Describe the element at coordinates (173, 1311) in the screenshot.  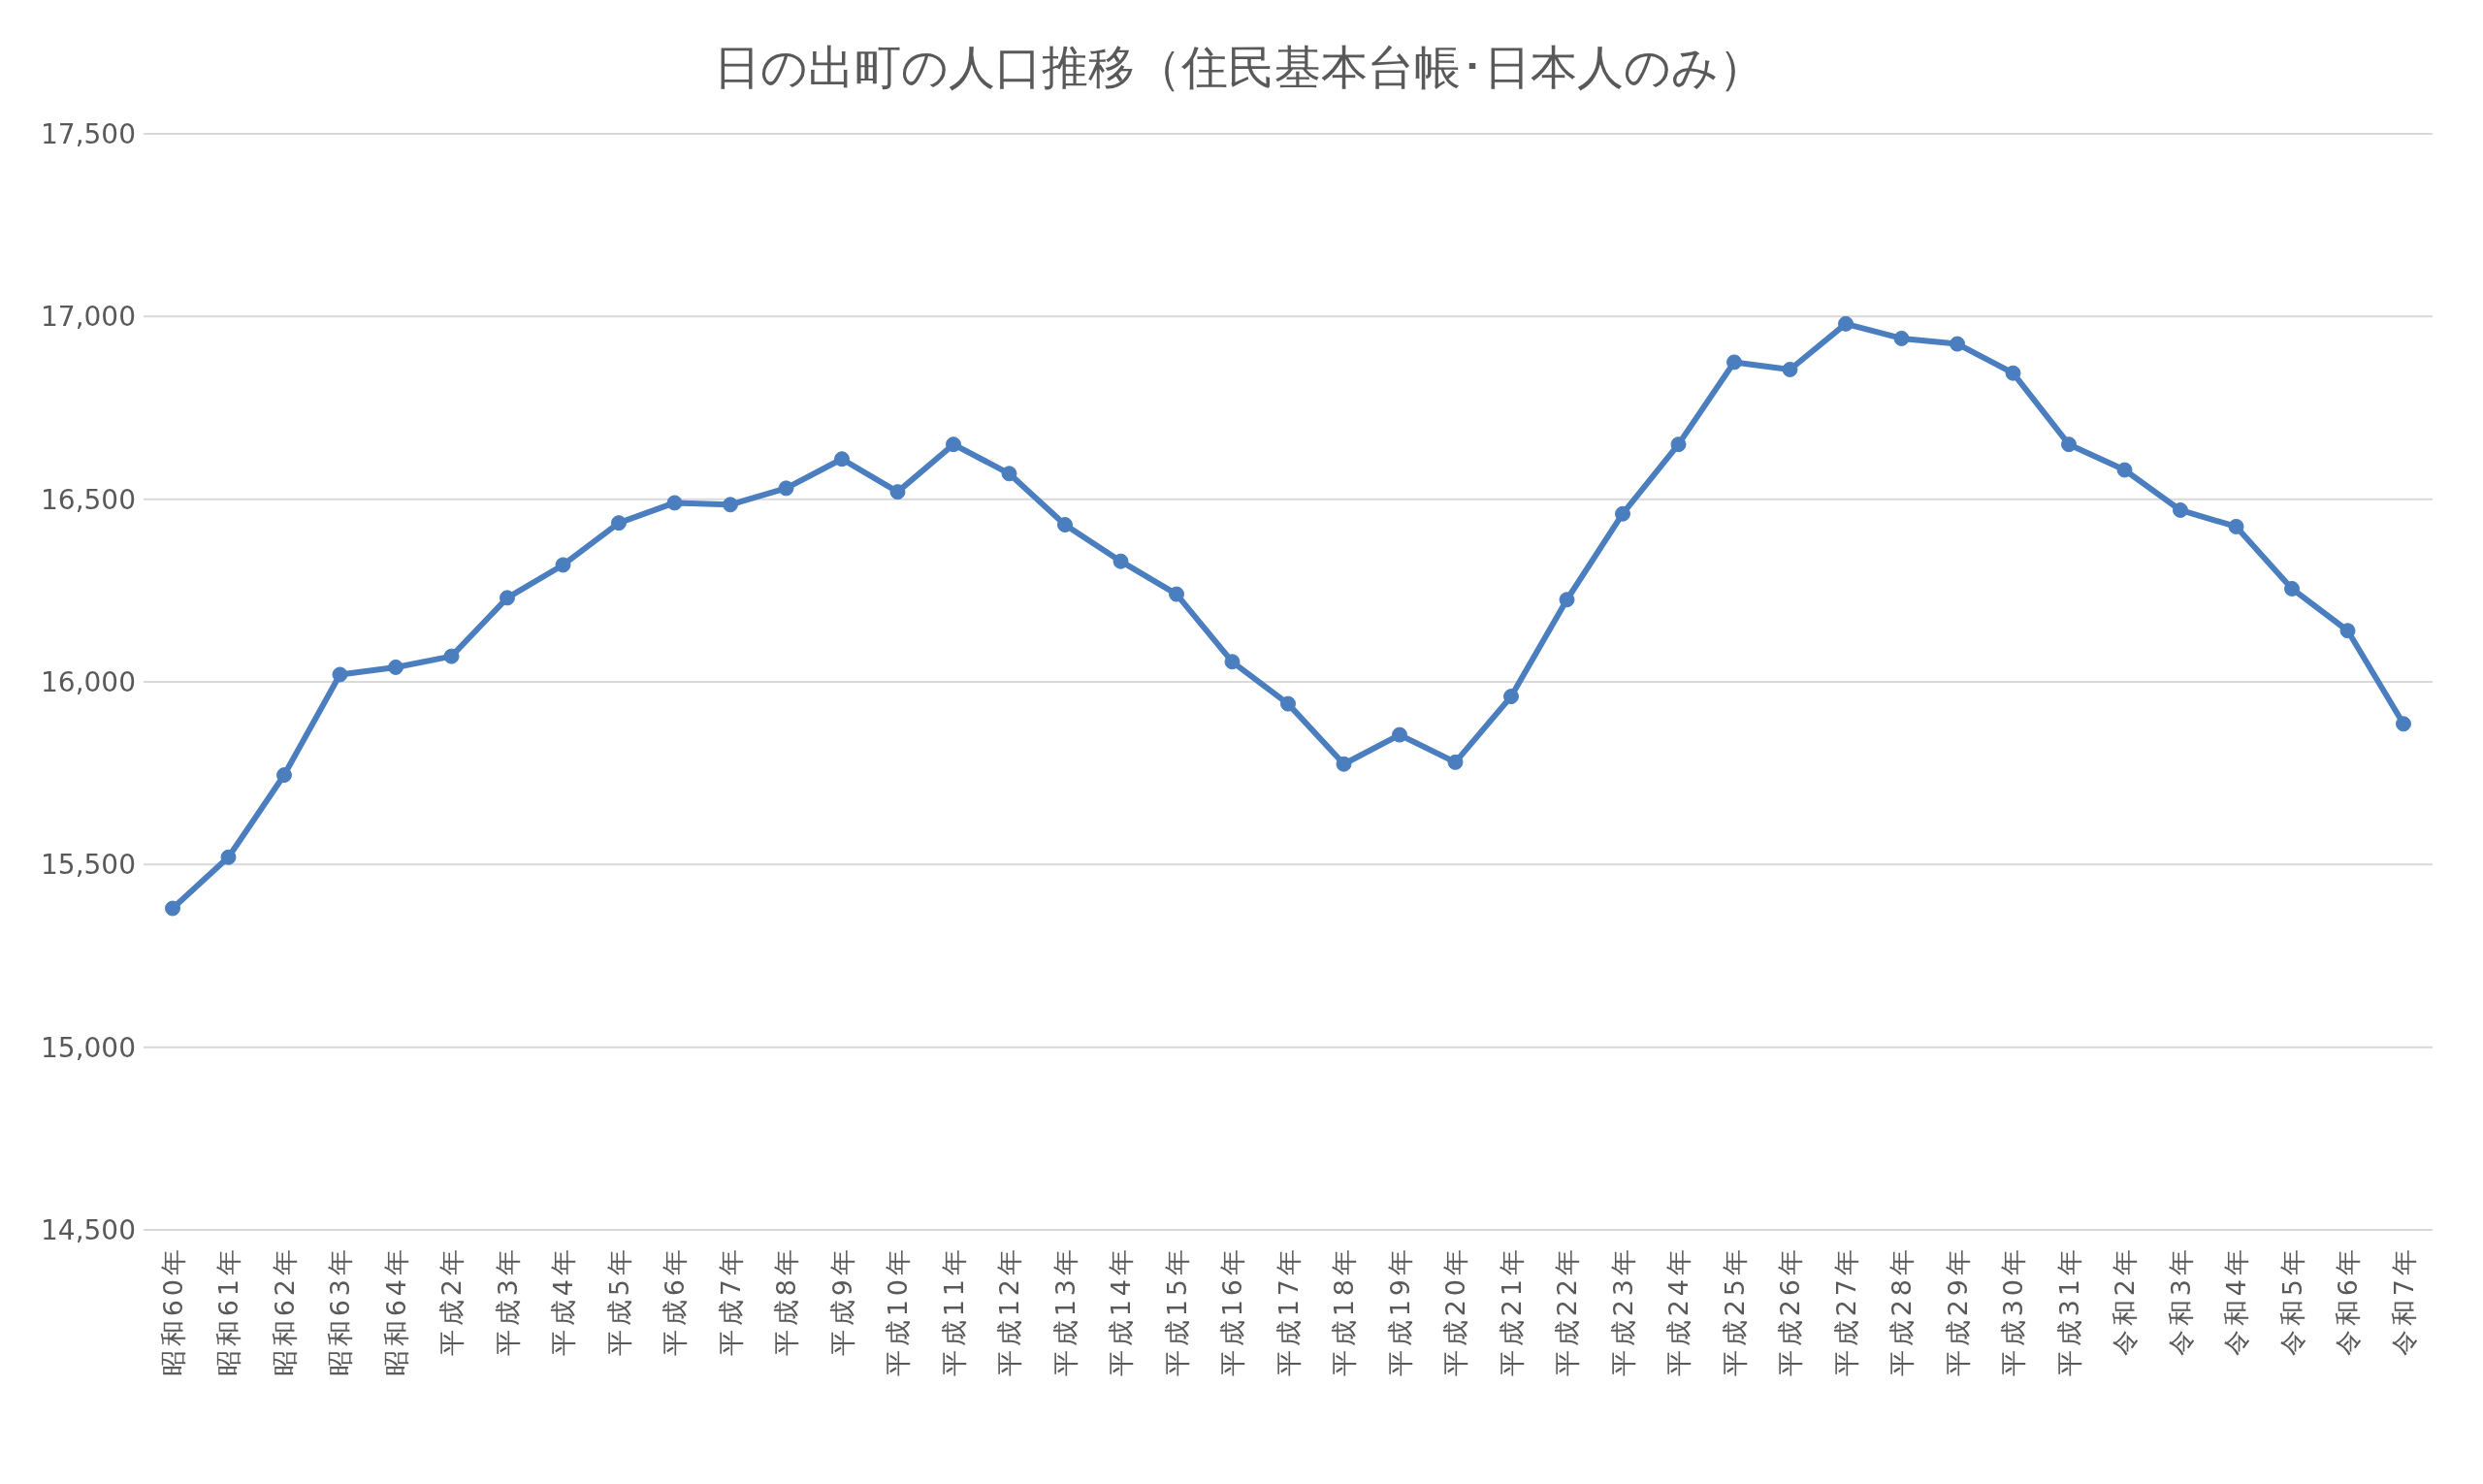
I see `x-tick-label: 昭和60年` at that location.